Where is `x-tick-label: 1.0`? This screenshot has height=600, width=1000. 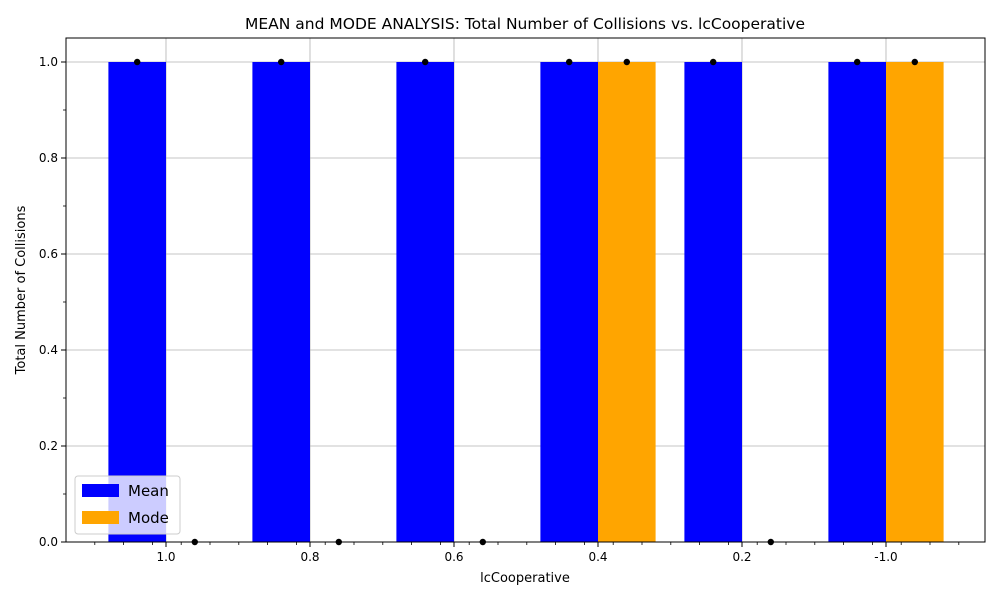
x-tick-label: 1.0 is located at coordinates (165, 557).